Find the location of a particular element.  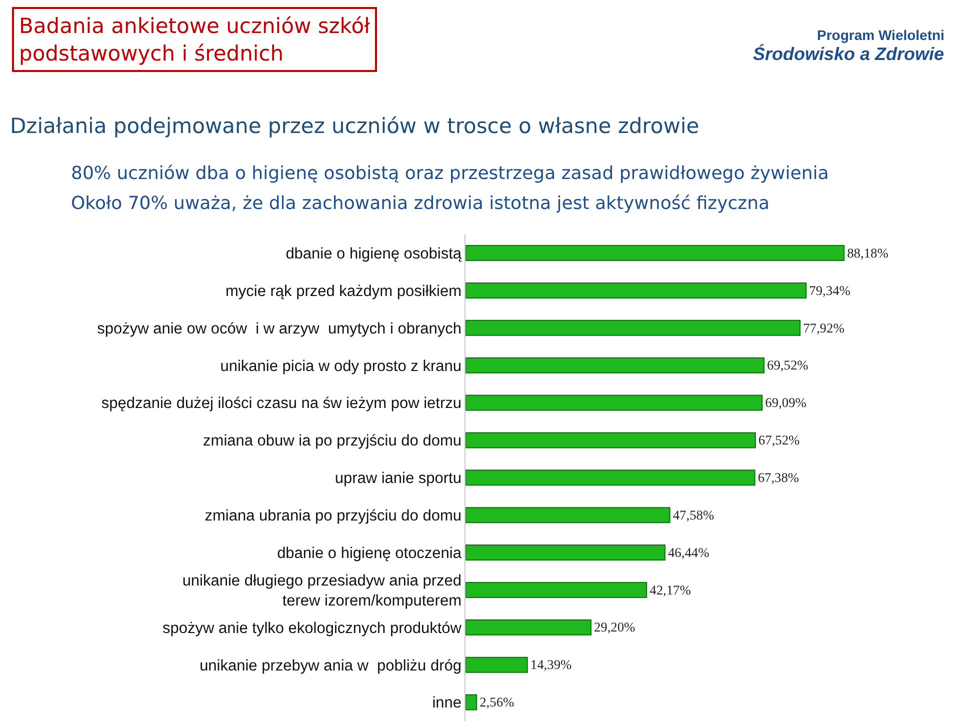

data-label: 46,44% is located at coordinates (689, 552).